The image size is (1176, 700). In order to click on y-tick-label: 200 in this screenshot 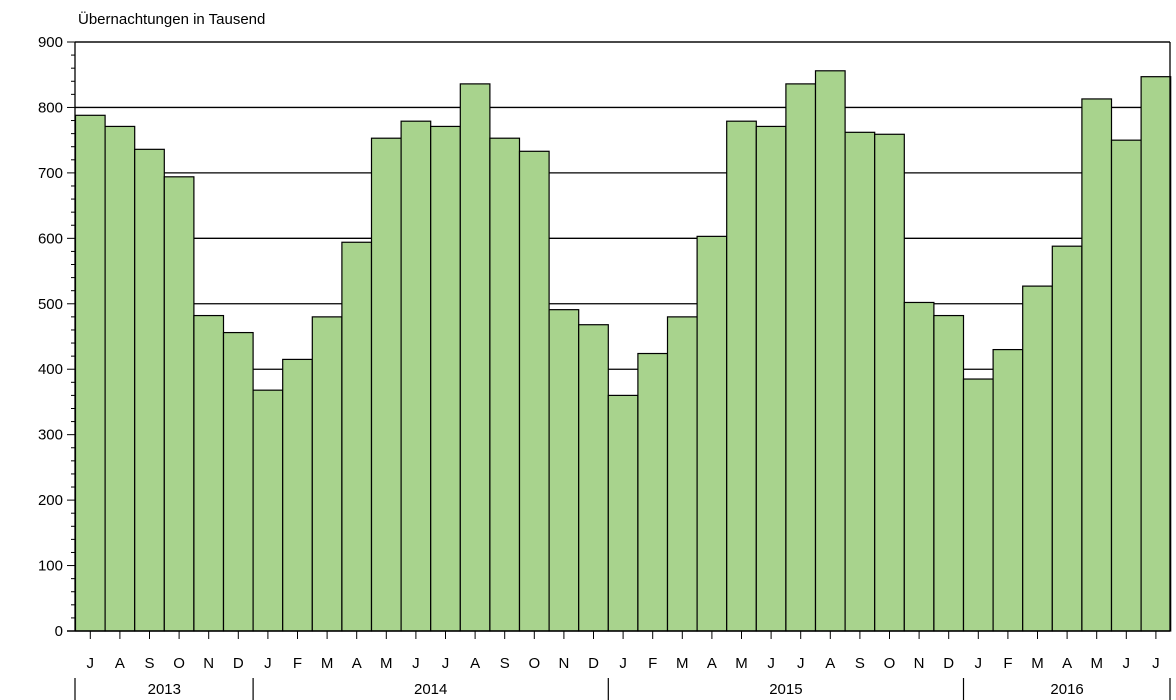, I will do `click(50, 500)`.